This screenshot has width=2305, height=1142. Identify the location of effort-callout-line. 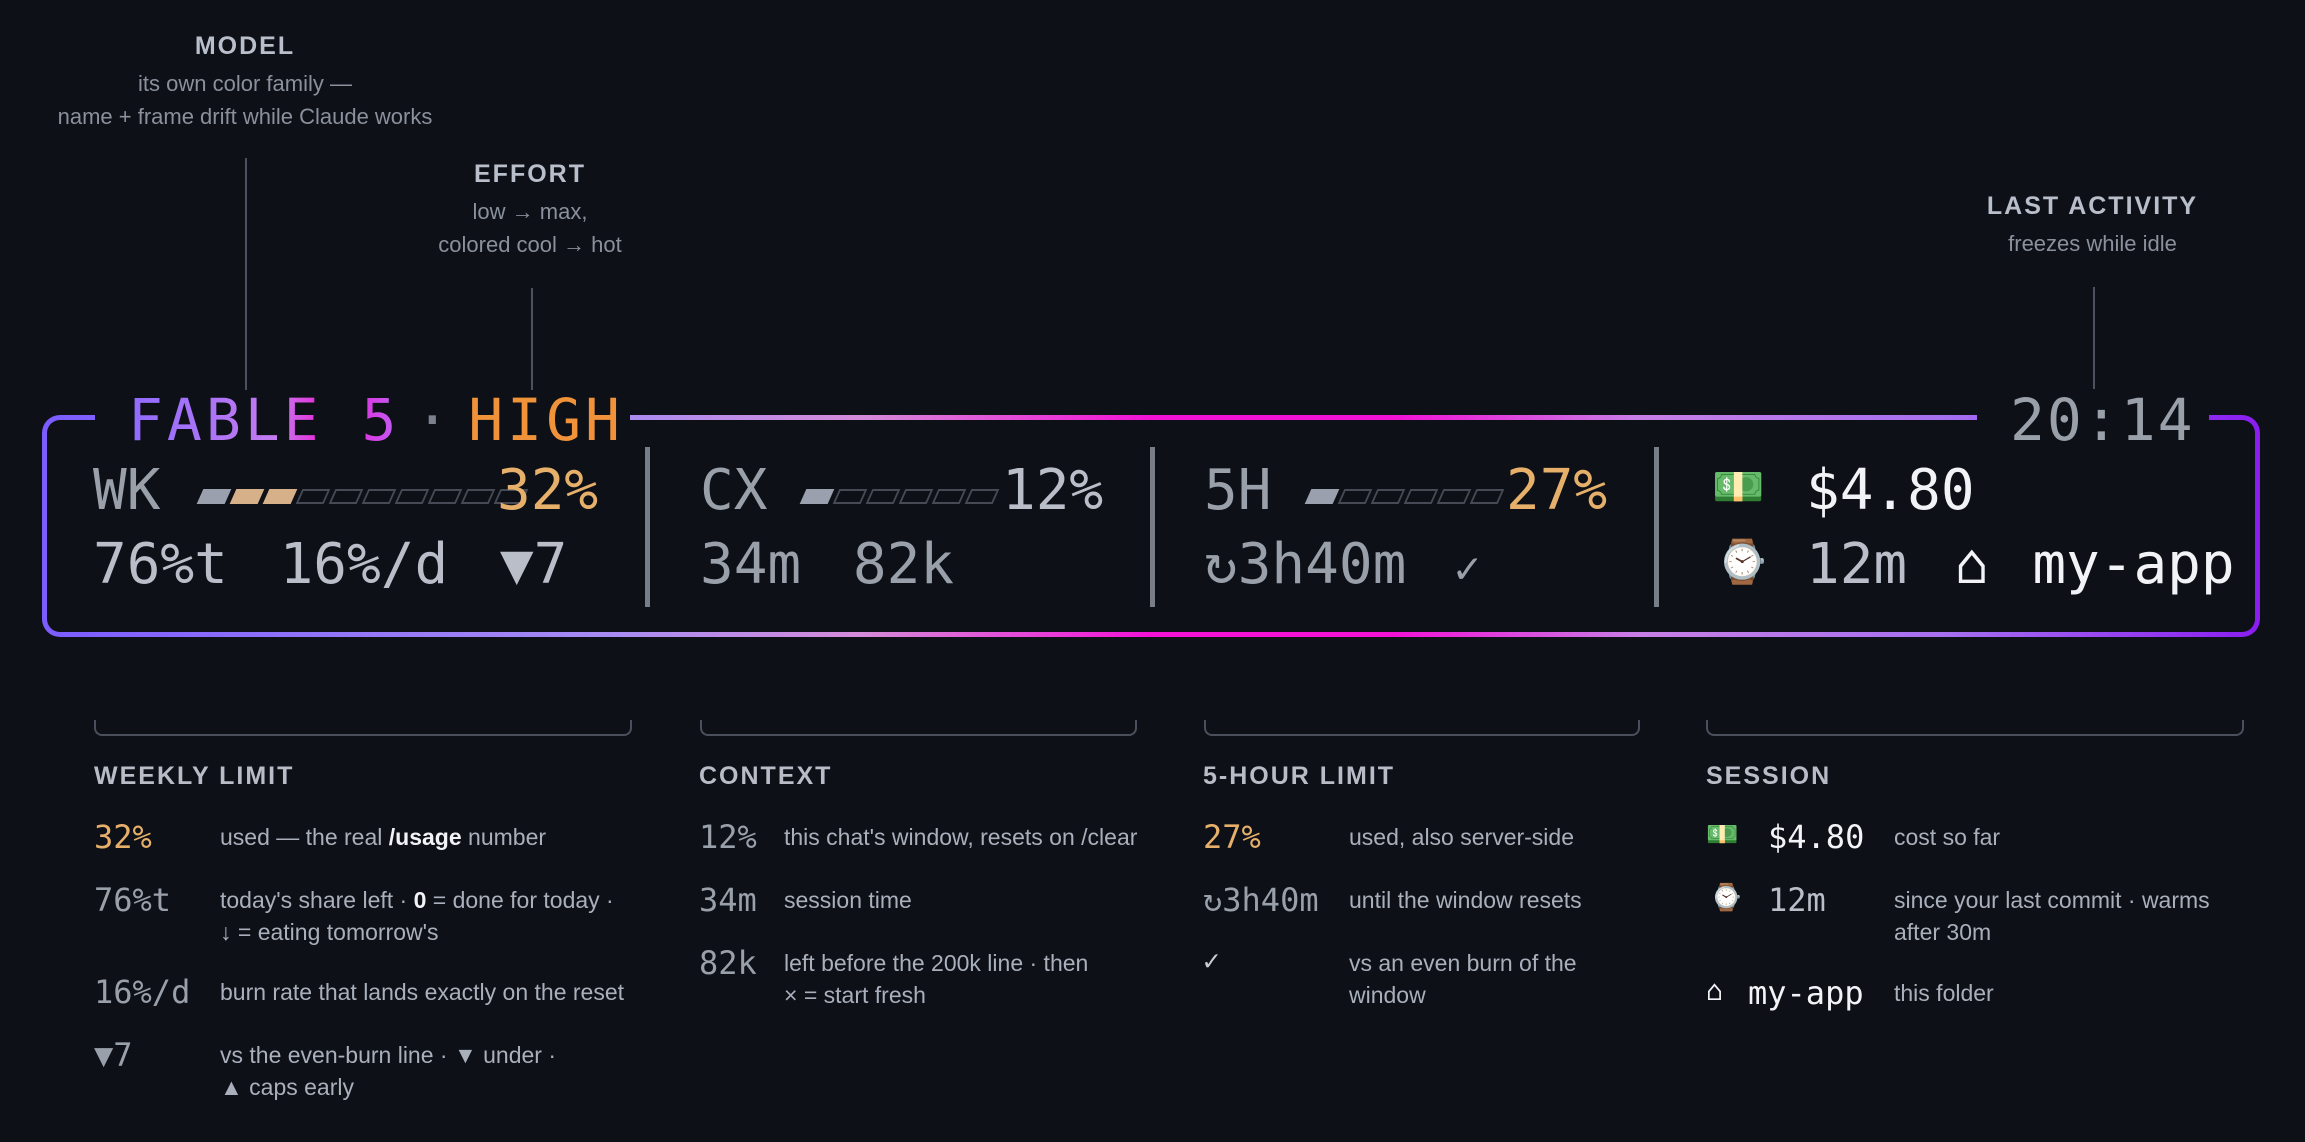
(532, 339).